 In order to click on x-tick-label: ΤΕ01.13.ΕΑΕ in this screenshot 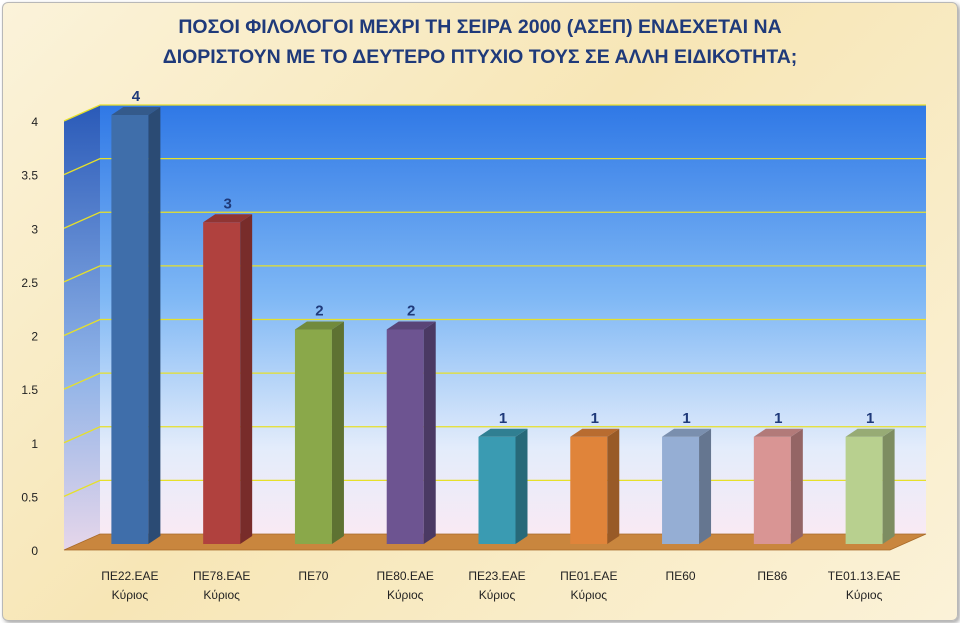, I will do `click(864, 576)`.